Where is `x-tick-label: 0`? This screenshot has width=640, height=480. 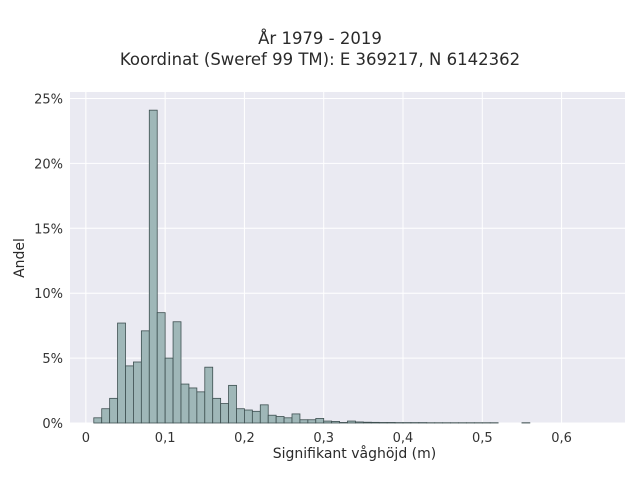
x-tick-label: 0 is located at coordinates (86, 438).